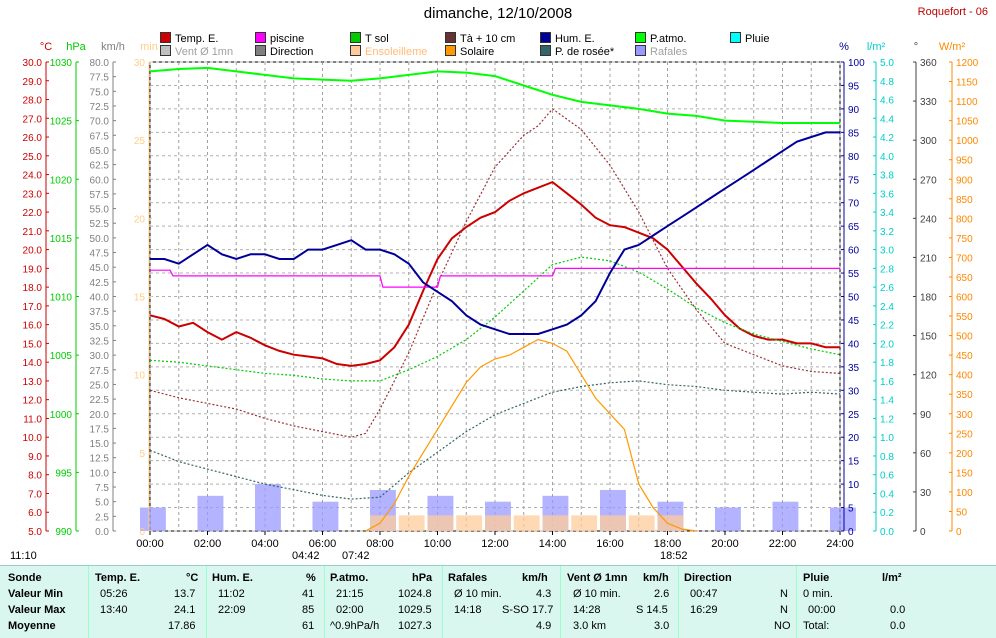 This screenshot has height=638, width=996. What do you see at coordinates (63, 532) in the screenshot?
I see `axis-tick-label-press: 990` at bounding box center [63, 532].